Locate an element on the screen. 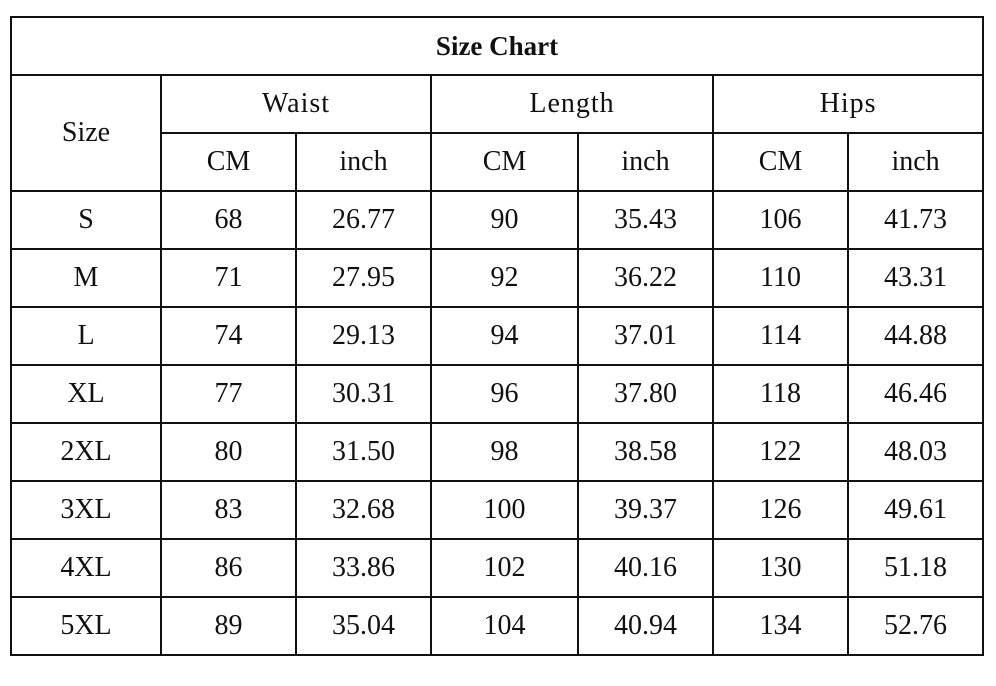 This screenshot has width=996, height=686. measure-cell: 80 is located at coordinates (228, 452).